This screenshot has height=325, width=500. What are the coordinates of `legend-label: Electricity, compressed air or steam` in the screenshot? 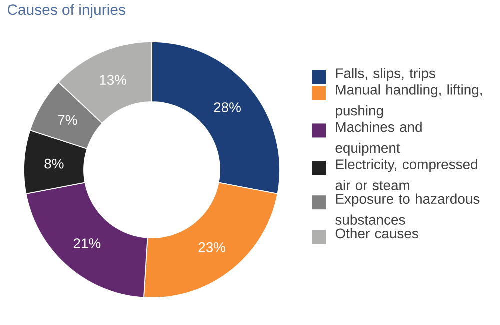 It's located at (407, 174).